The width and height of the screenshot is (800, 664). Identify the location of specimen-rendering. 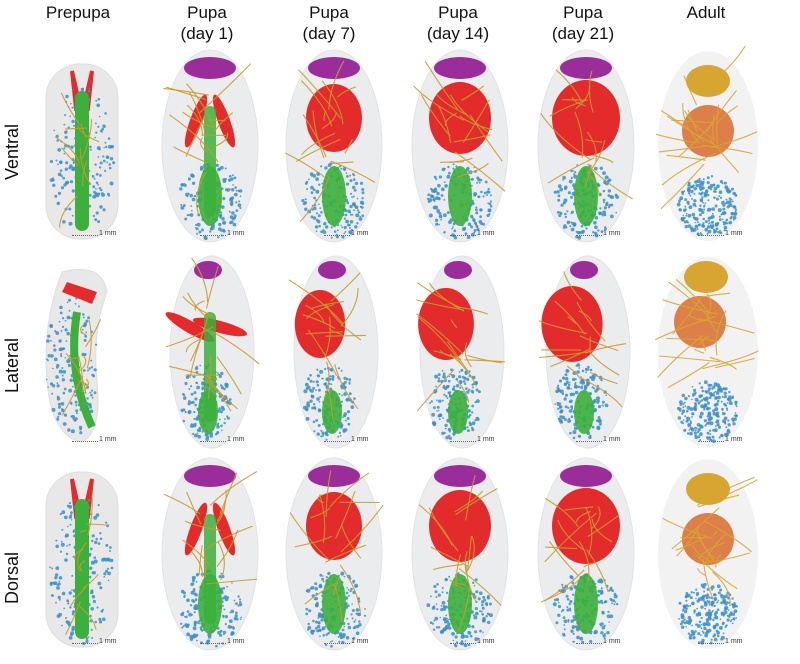
(460, 554).